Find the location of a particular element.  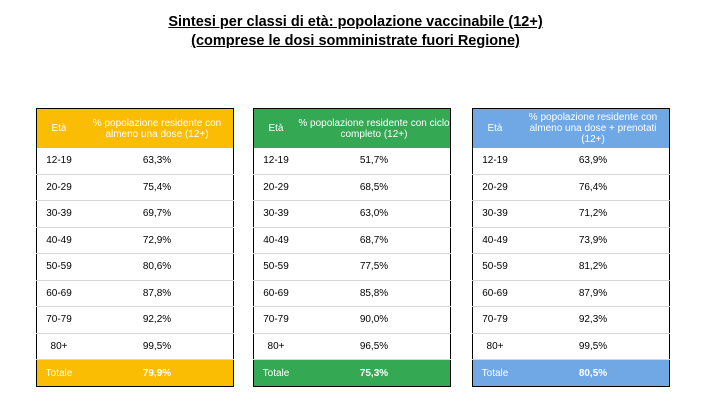

table-row: 70-79 92,3% is located at coordinates (571, 320).